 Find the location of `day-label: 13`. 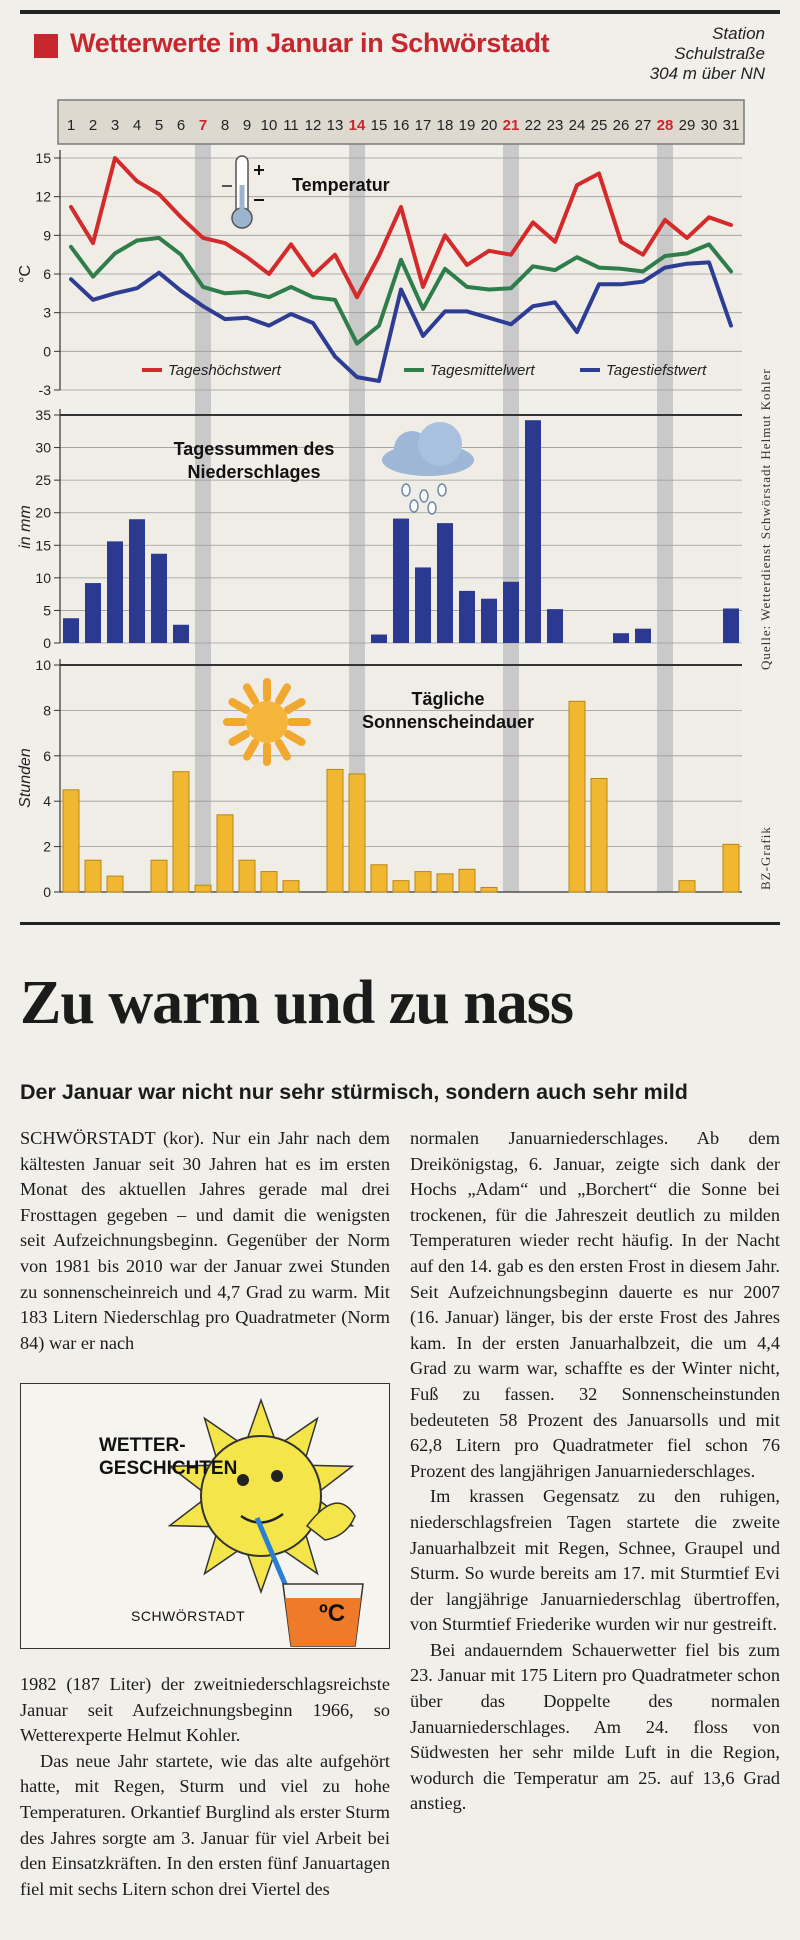

day-label: 13 is located at coordinates (335, 125).